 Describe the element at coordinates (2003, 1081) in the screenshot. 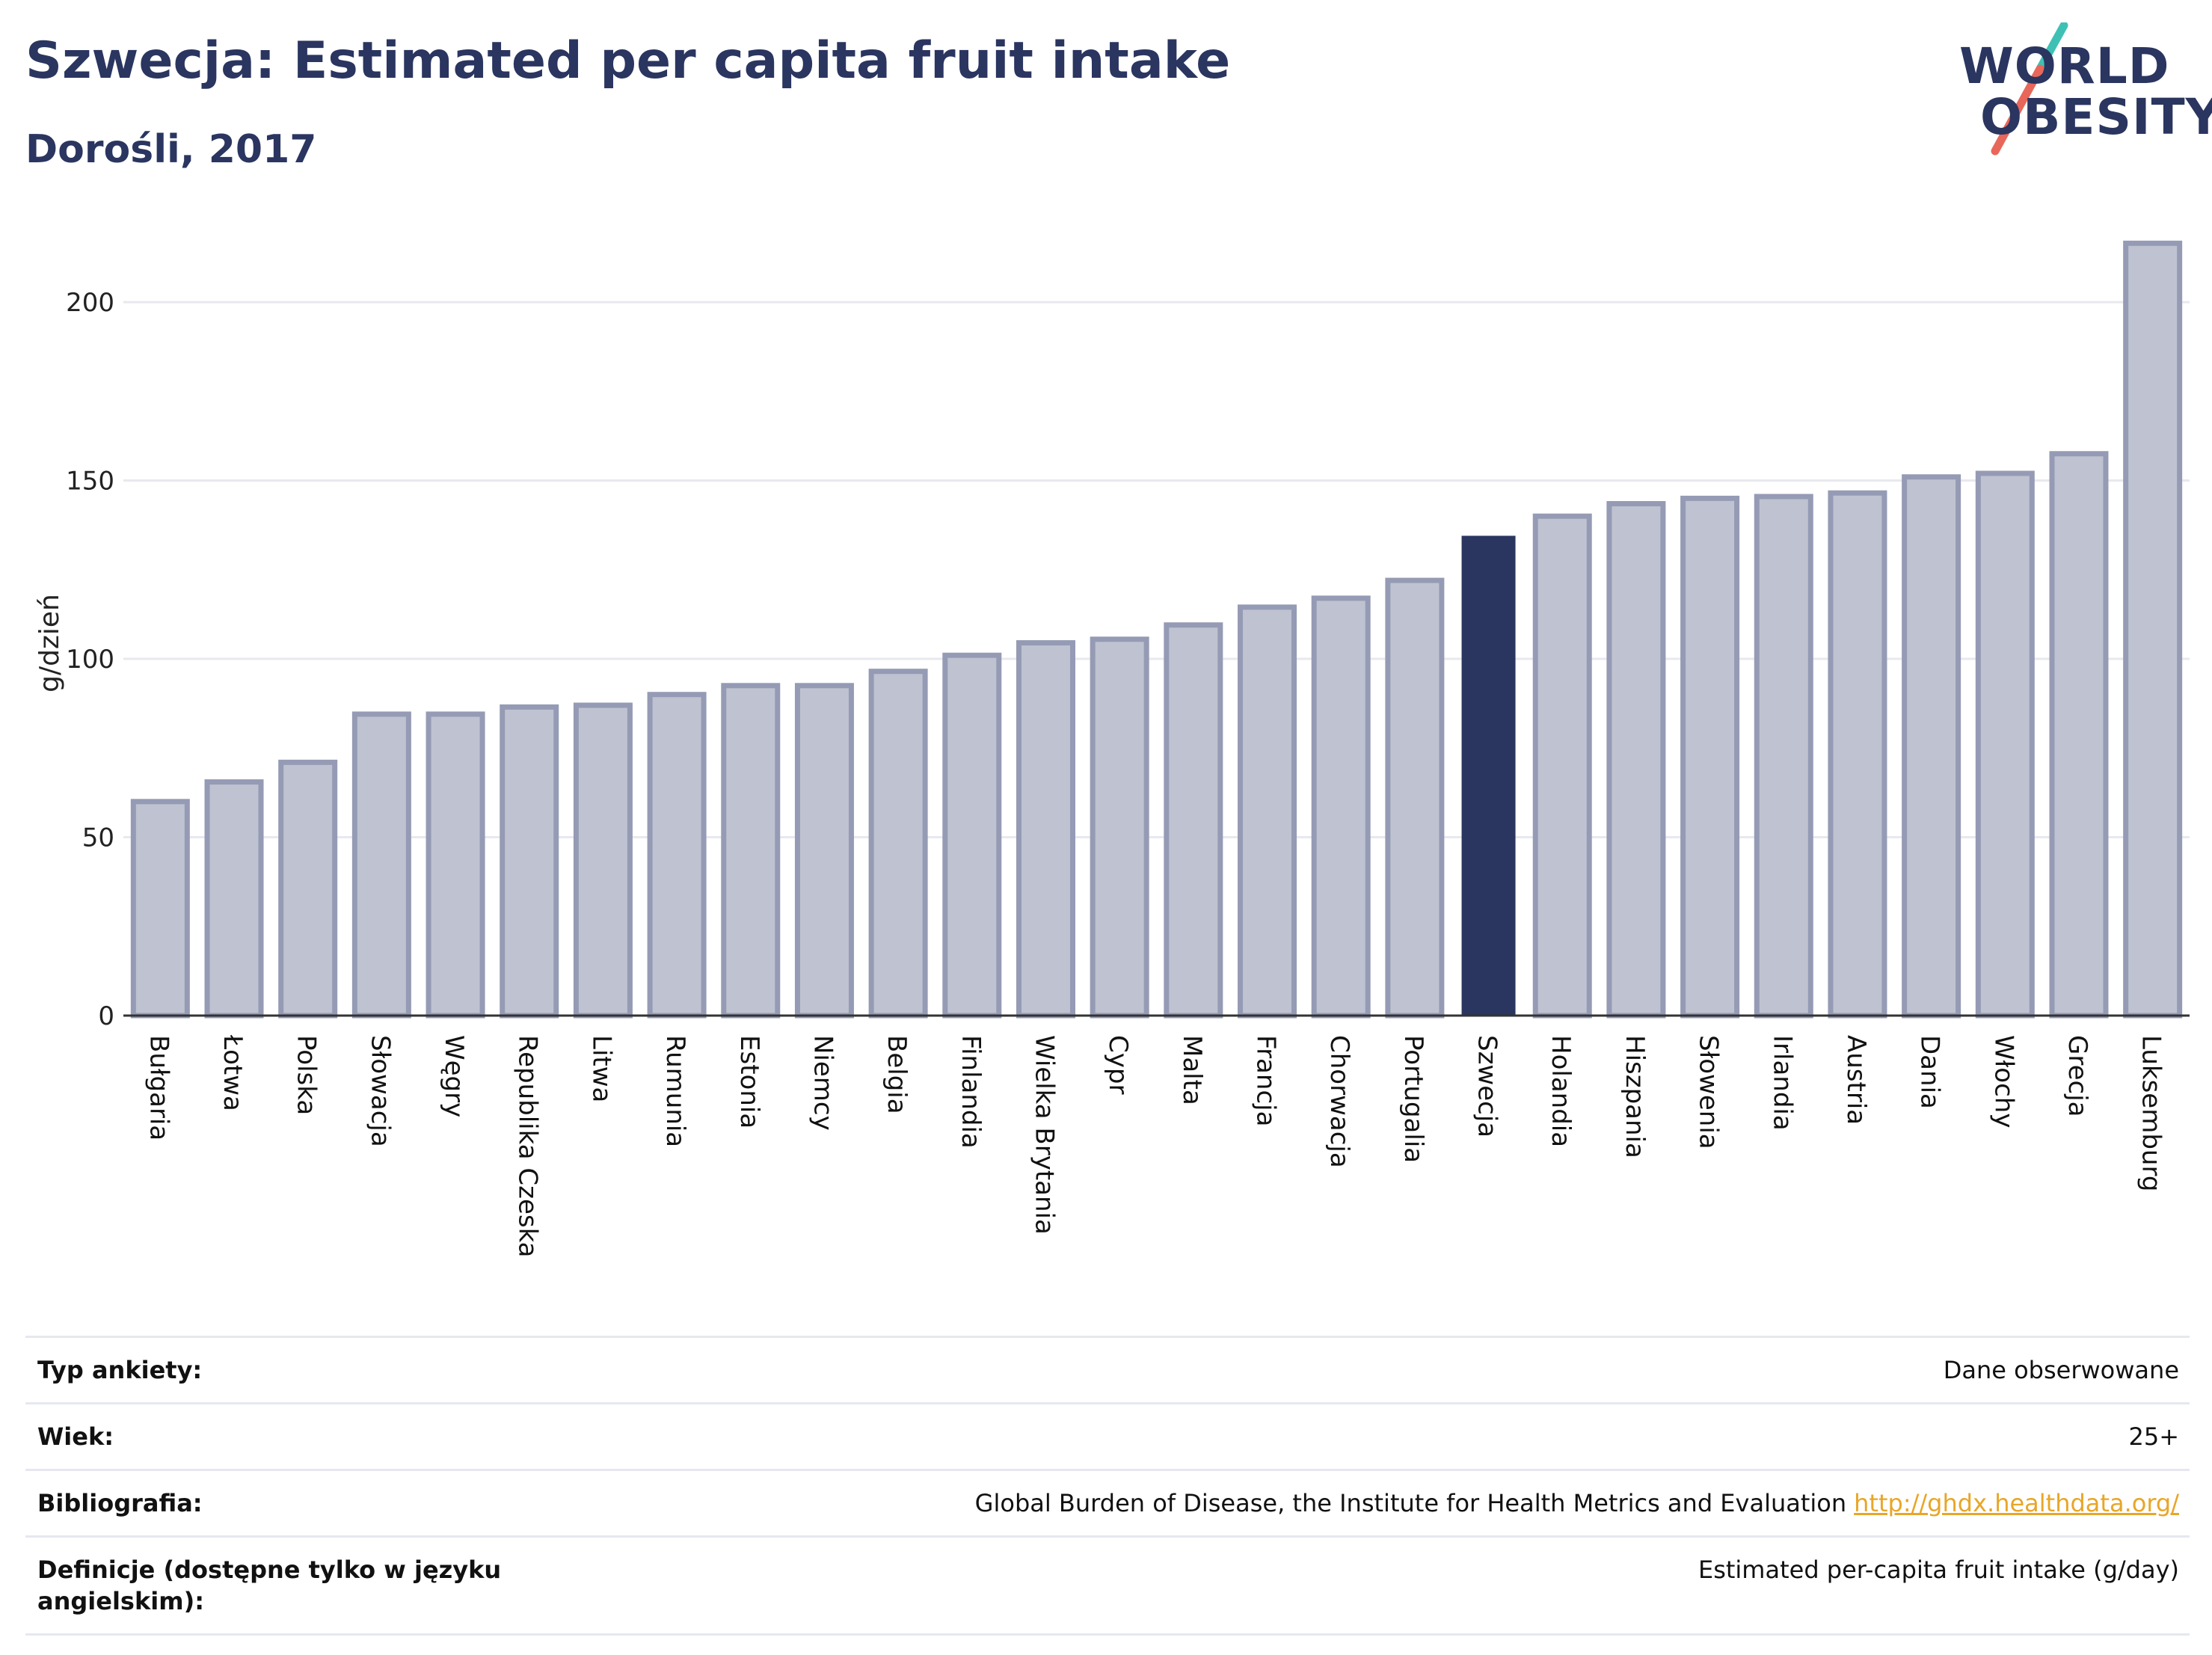

I see `x-tick-label: Włochy` at that location.